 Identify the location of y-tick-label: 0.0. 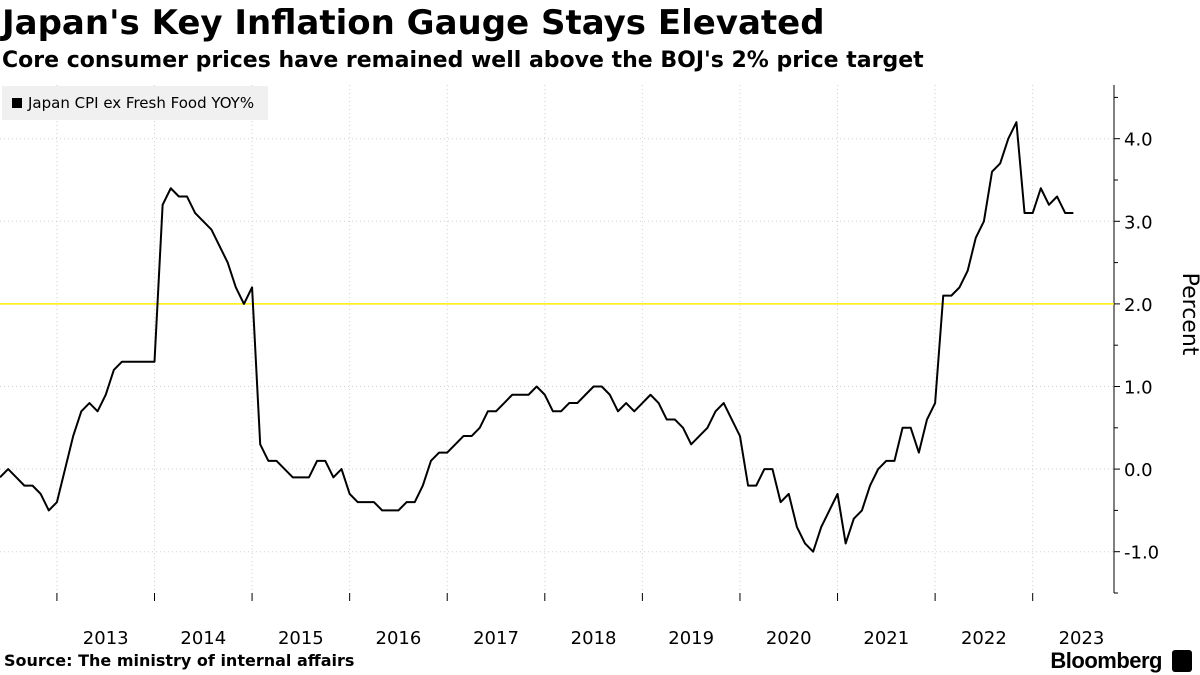
(1138, 470).